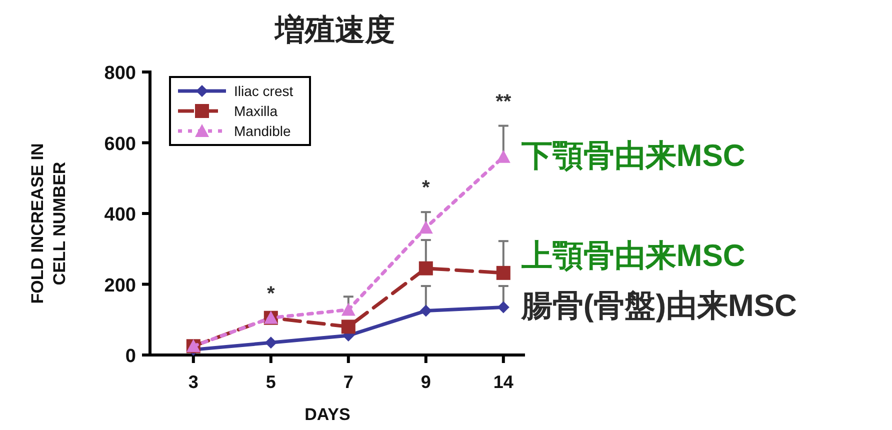 This screenshot has width=892, height=430. Describe the element at coordinates (425, 382) in the screenshot. I see `x-tick-label: 9` at that location.